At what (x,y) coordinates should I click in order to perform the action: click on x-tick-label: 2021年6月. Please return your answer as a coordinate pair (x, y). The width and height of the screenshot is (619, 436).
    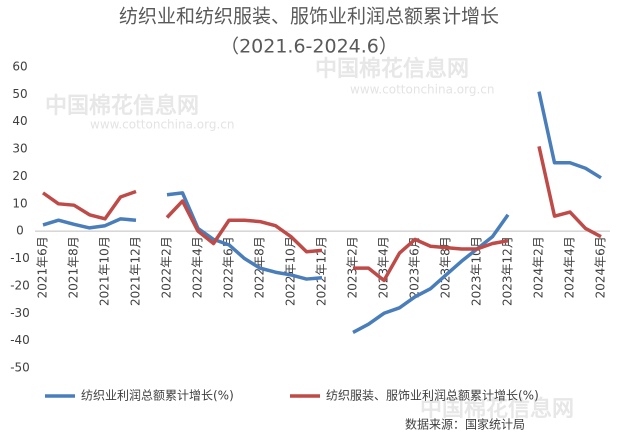
    Looking at the image, I should click on (43, 267).